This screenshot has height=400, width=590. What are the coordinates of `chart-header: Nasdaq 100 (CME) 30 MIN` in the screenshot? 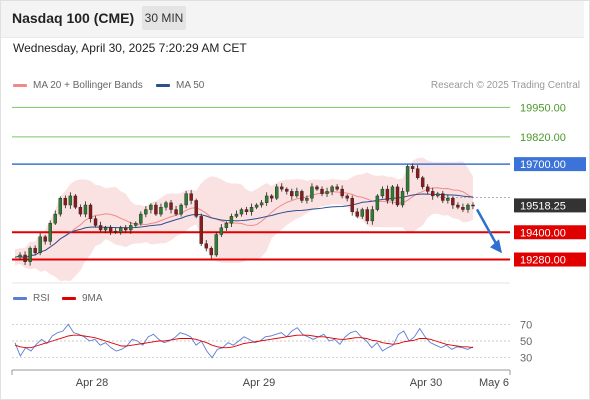 It's located at (292, 19).